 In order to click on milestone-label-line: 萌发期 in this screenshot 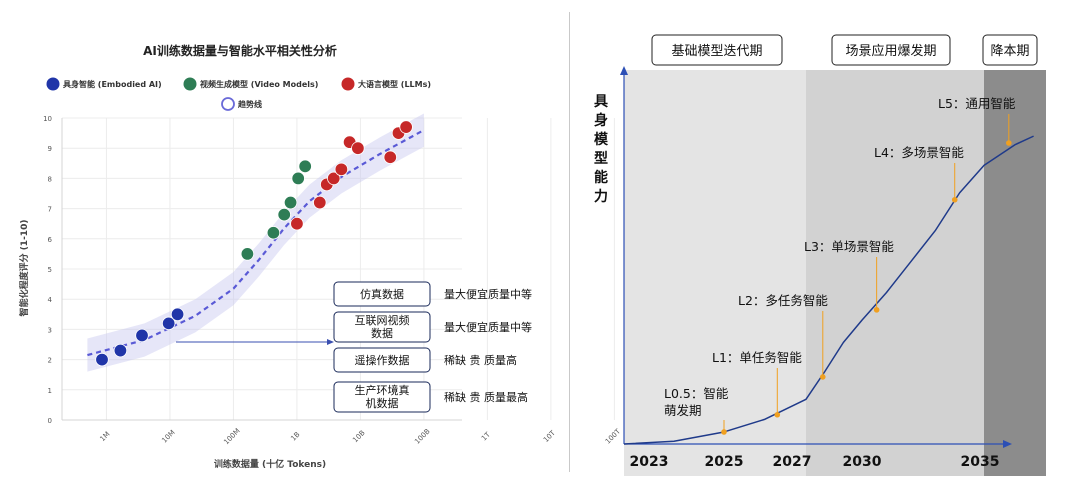, I will do `click(683, 410)`.